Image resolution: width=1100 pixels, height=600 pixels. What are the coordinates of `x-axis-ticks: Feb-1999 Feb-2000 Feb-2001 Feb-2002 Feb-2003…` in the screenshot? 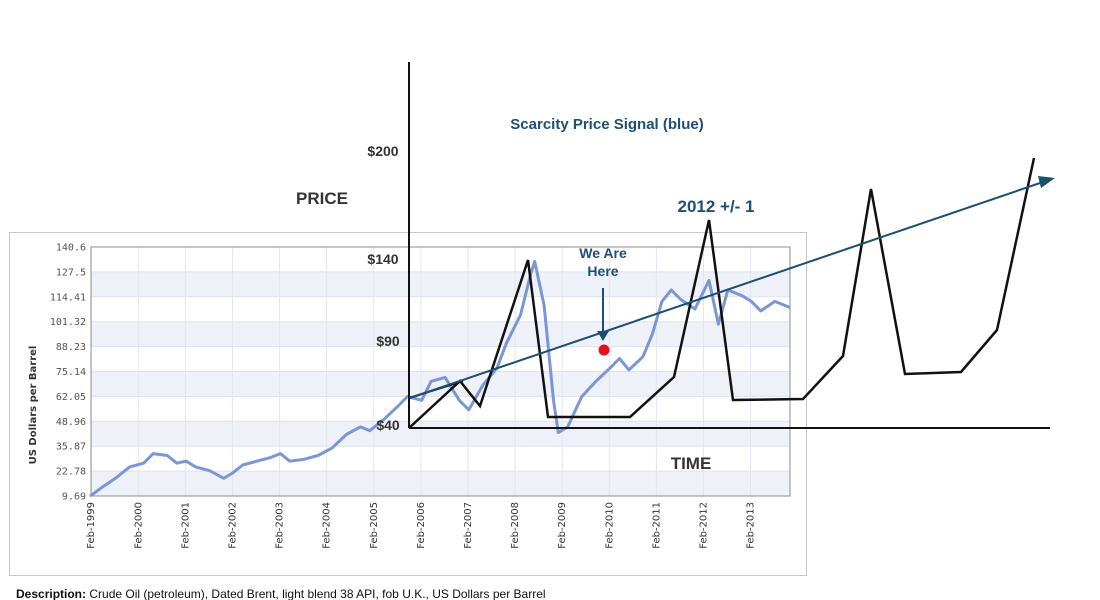 It's located at (421, 525).